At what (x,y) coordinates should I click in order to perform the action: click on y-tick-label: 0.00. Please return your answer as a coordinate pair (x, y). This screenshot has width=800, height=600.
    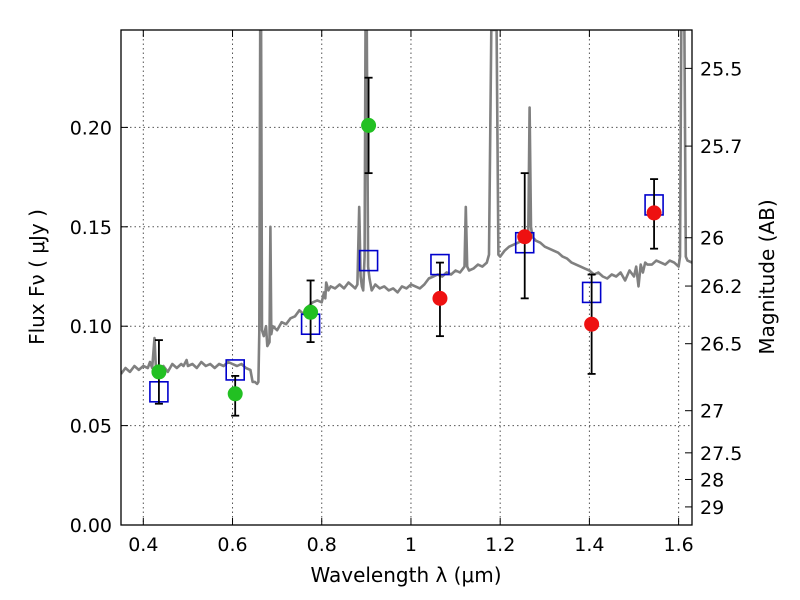
    Looking at the image, I should click on (91, 526).